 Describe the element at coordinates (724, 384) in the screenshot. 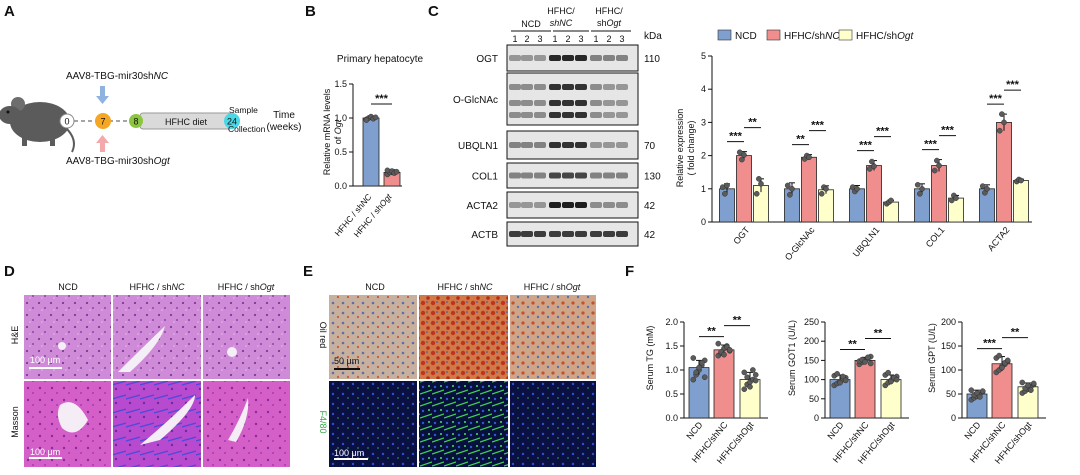

I see `chartF1-bar` at that location.